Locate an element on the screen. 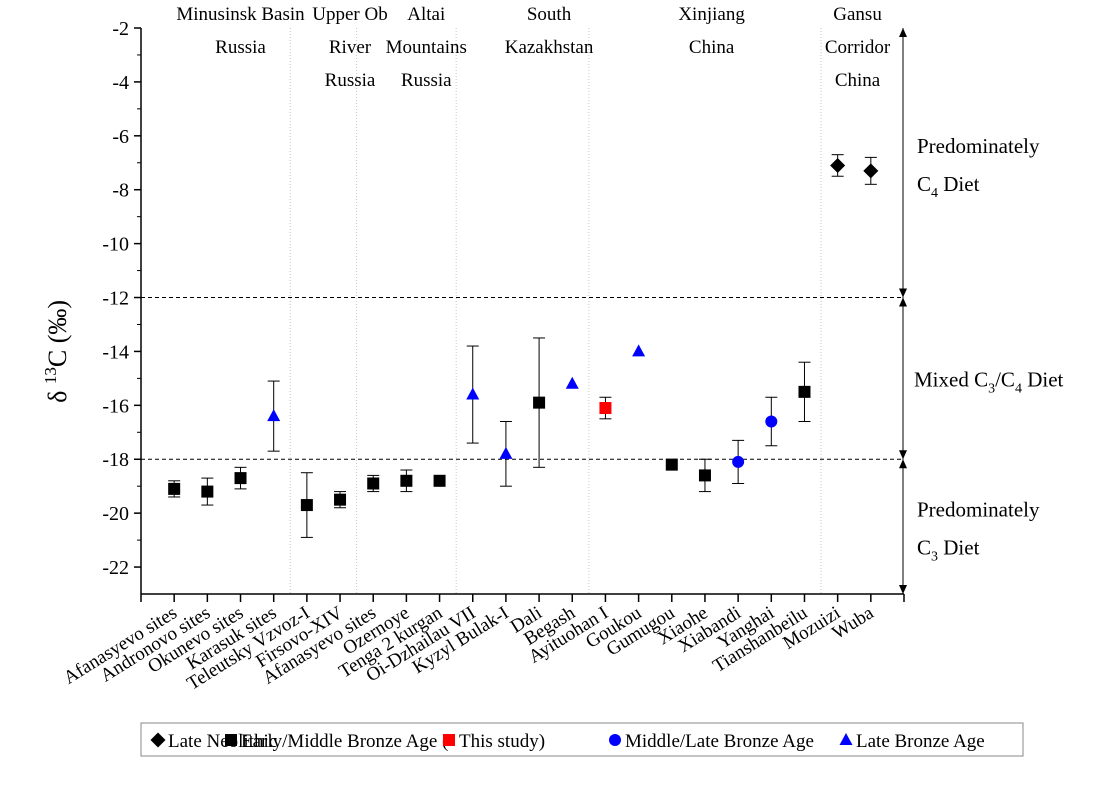 The width and height of the screenshot is (1115, 788). diet-zone-label: C3 Diet is located at coordinates (948, 550).